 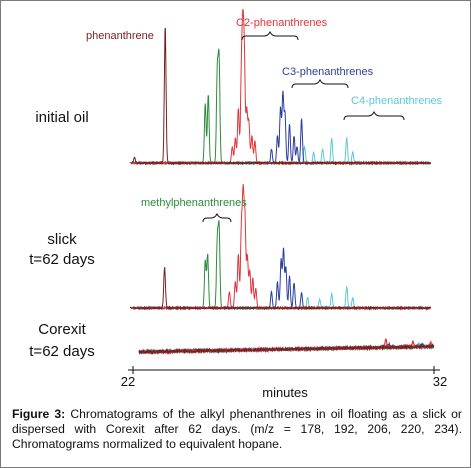 What do you see at coordinates (440, 381) in the screenshot?
I see `x-tick-label-32: 32` at bounding box center [440, 381].